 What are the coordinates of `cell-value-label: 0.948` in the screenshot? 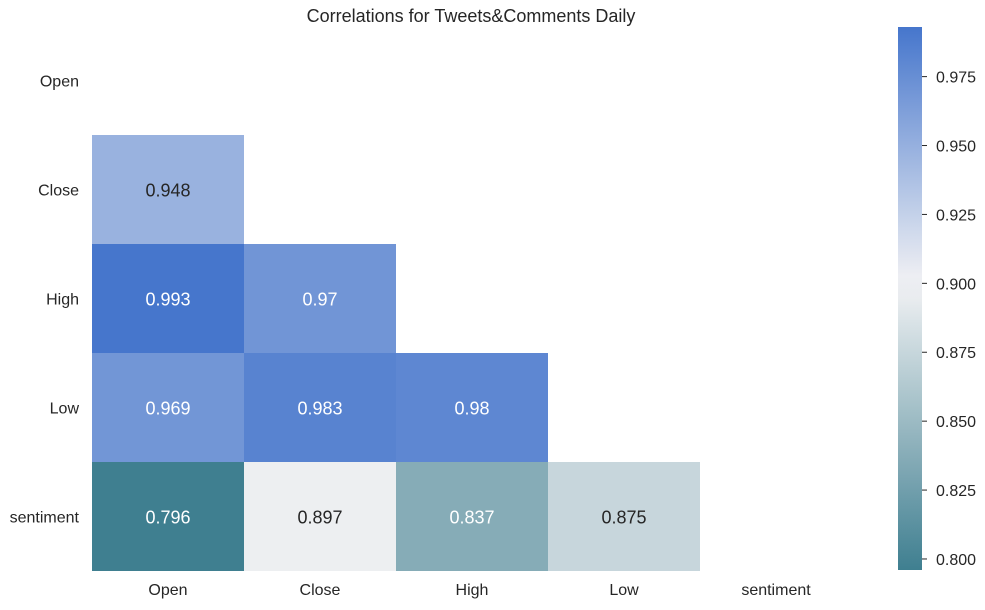 It's located at (167, 191).